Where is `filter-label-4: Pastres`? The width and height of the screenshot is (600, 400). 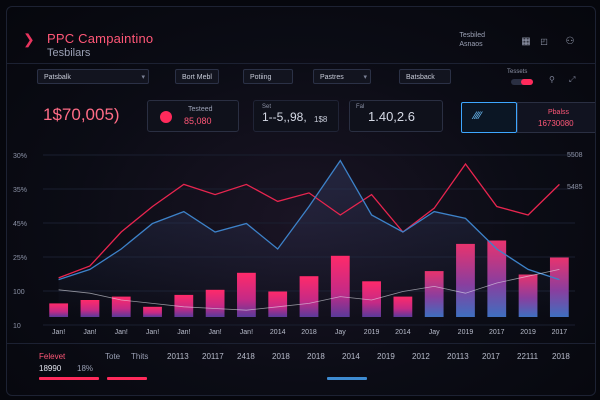
filter-label-4: Pastres is located at coordinates (332, 77).